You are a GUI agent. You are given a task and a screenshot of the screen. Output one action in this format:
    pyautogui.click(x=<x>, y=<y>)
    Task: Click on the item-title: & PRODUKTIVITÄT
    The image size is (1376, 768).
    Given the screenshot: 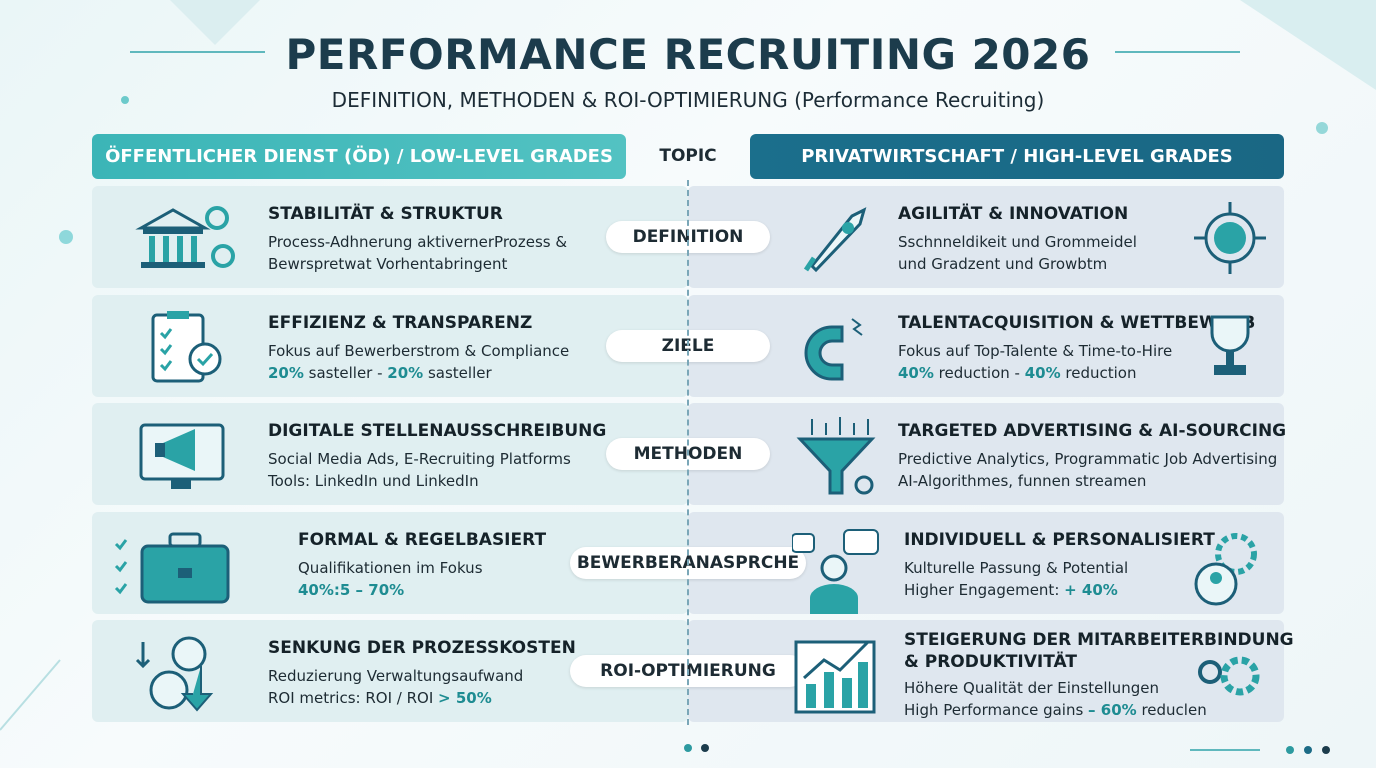 What is the action you would take?
    pyautogui.click(x=990, y=662)
    